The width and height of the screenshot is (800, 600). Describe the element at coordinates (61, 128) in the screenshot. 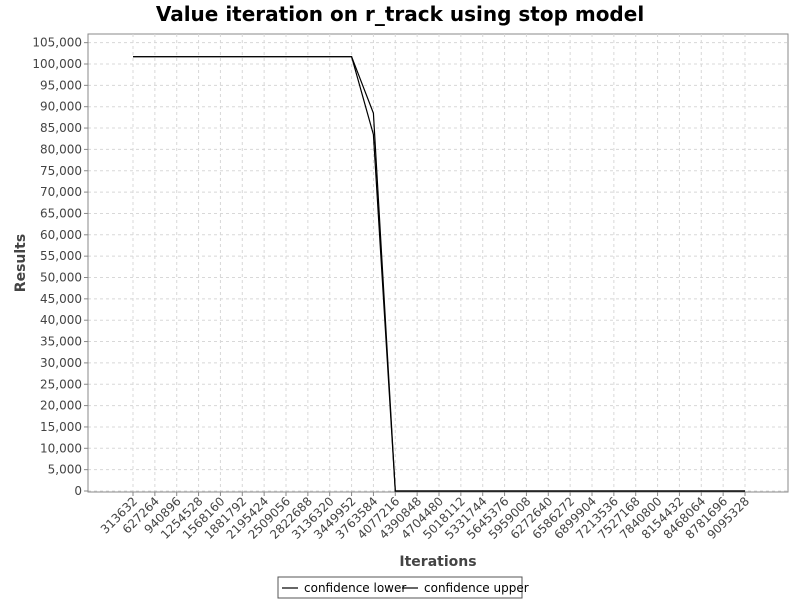

I see `y-tick-label: 85,000` at that location.